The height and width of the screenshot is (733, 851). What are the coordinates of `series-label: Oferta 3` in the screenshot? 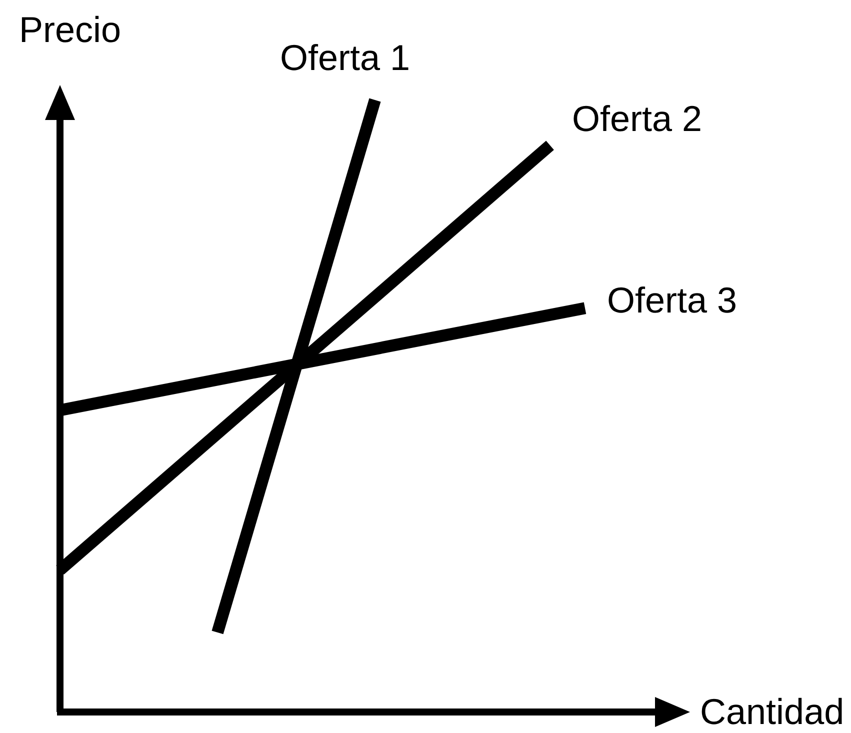 It's located at (672, 299).